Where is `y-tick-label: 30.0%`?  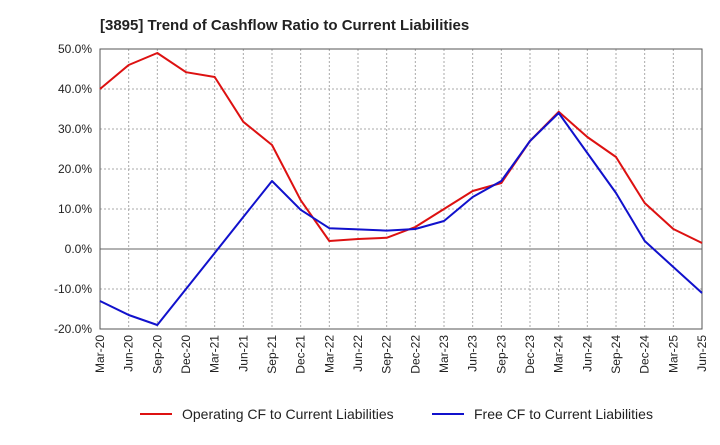 y-tick-label: 30.0% is located at coordinates (75, 129).